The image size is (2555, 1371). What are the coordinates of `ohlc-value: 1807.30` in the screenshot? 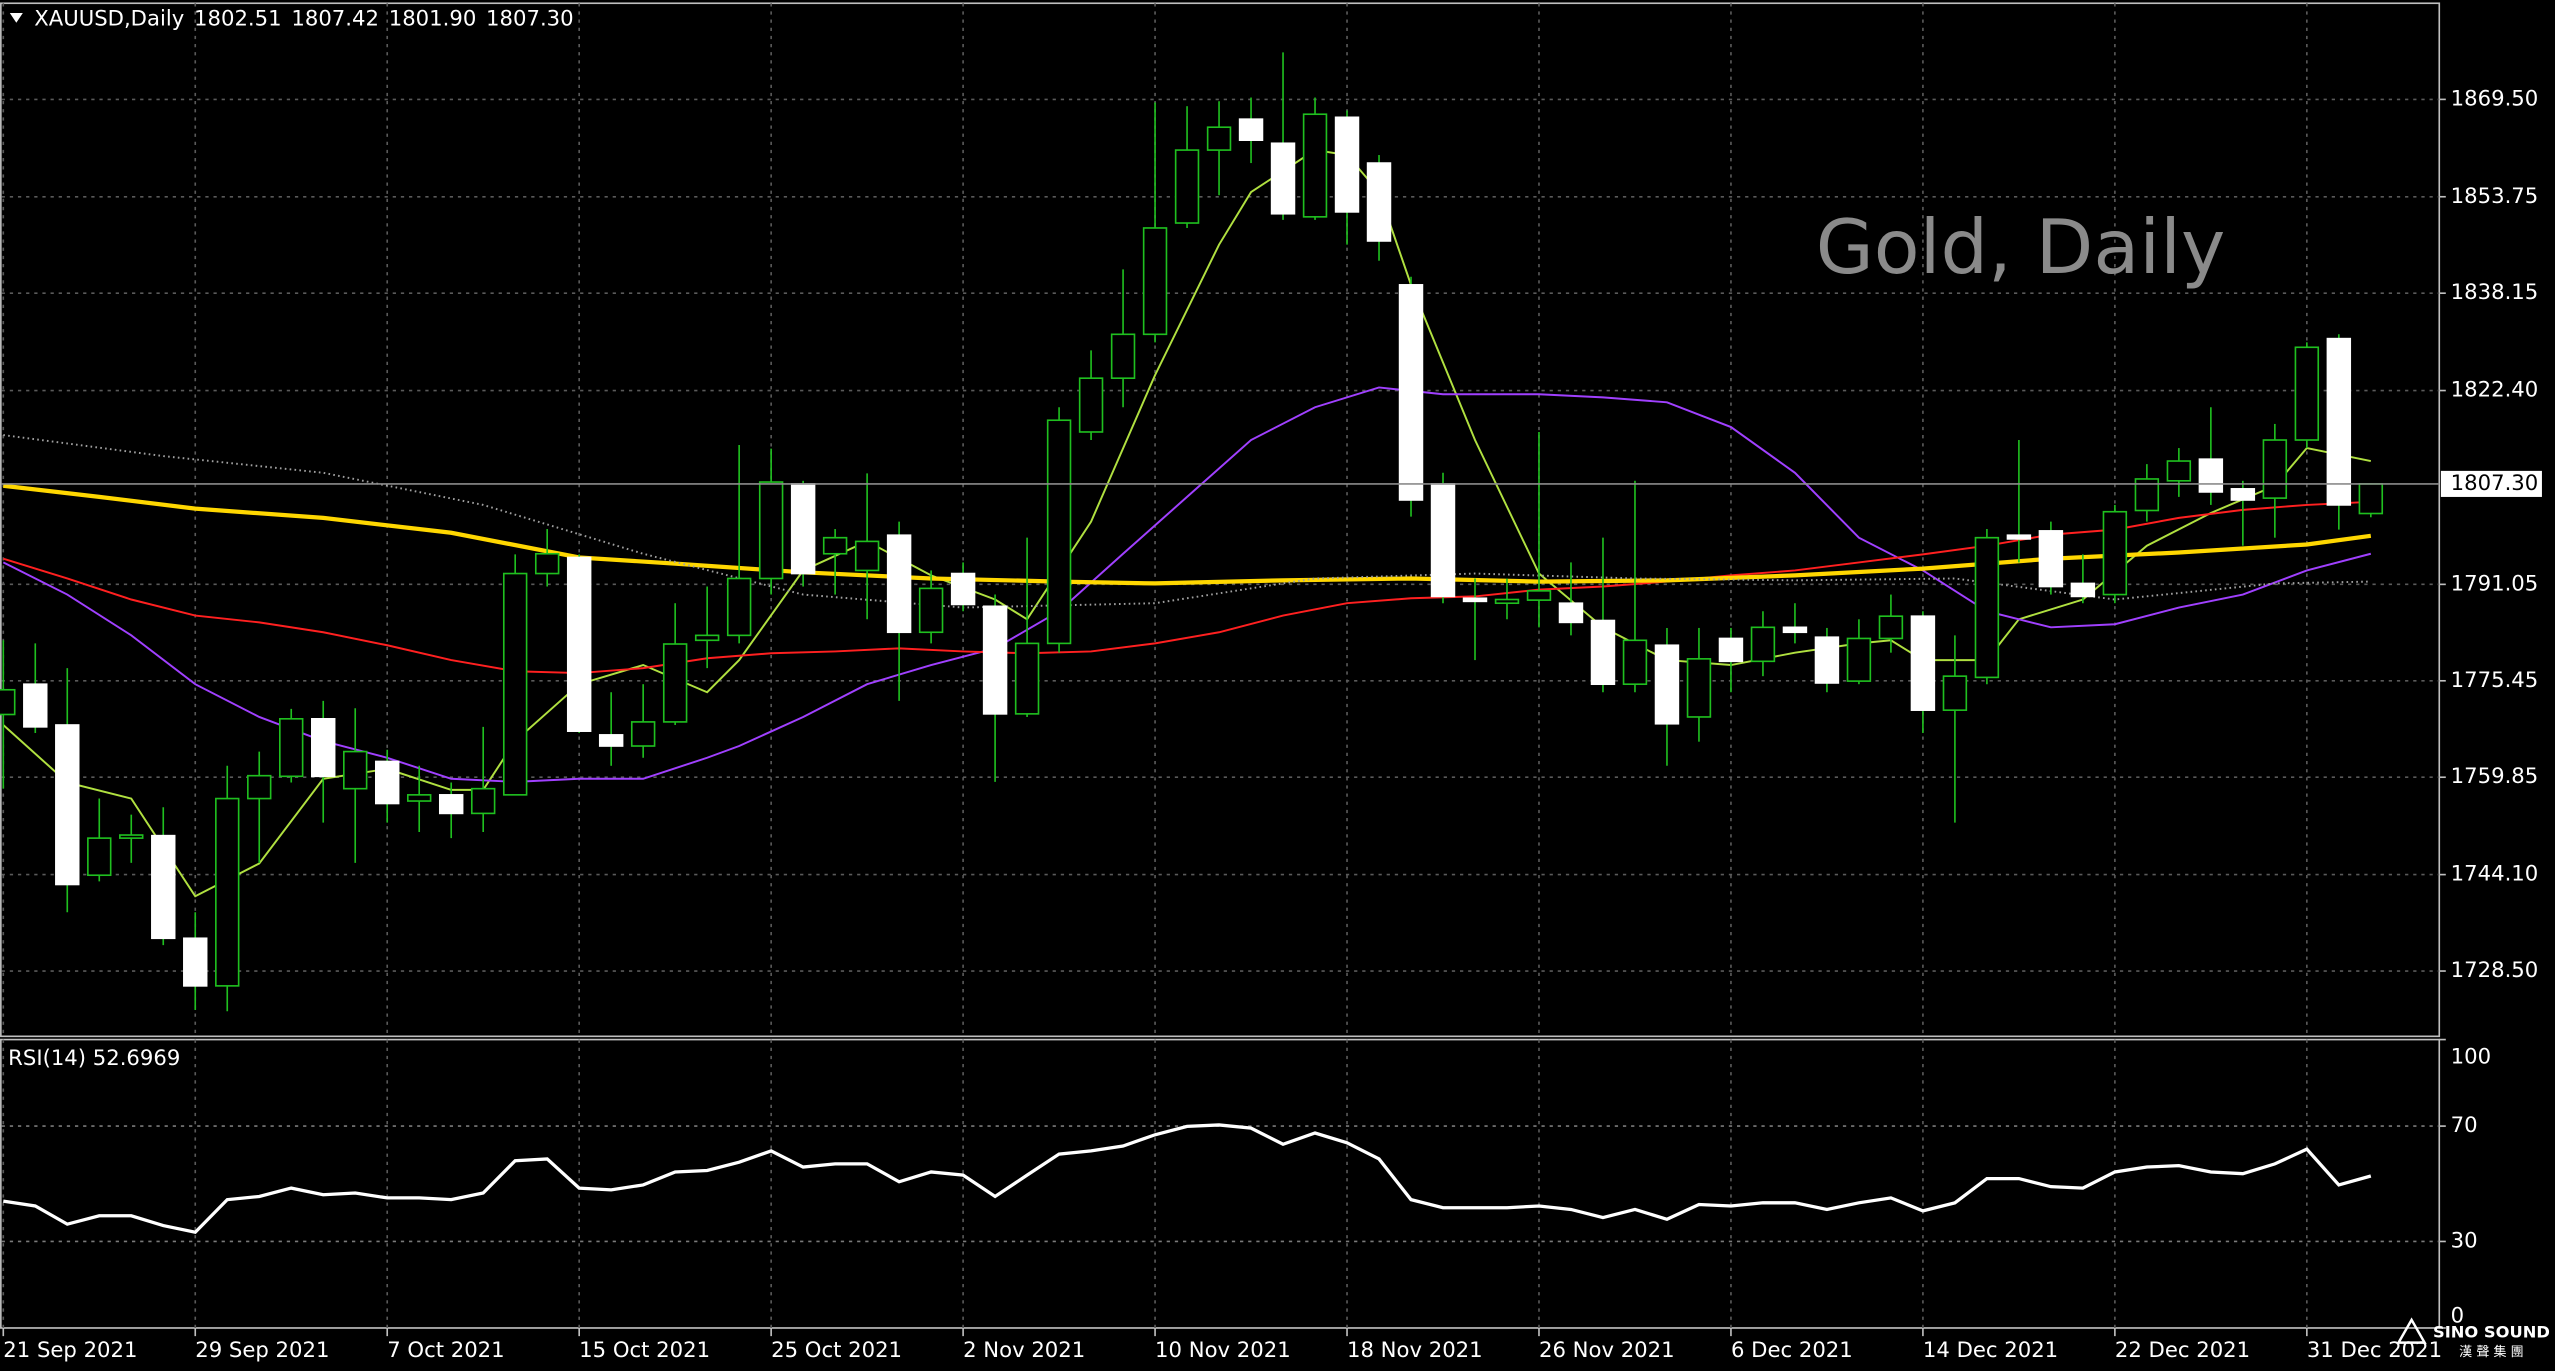 It's located at (530, 18).